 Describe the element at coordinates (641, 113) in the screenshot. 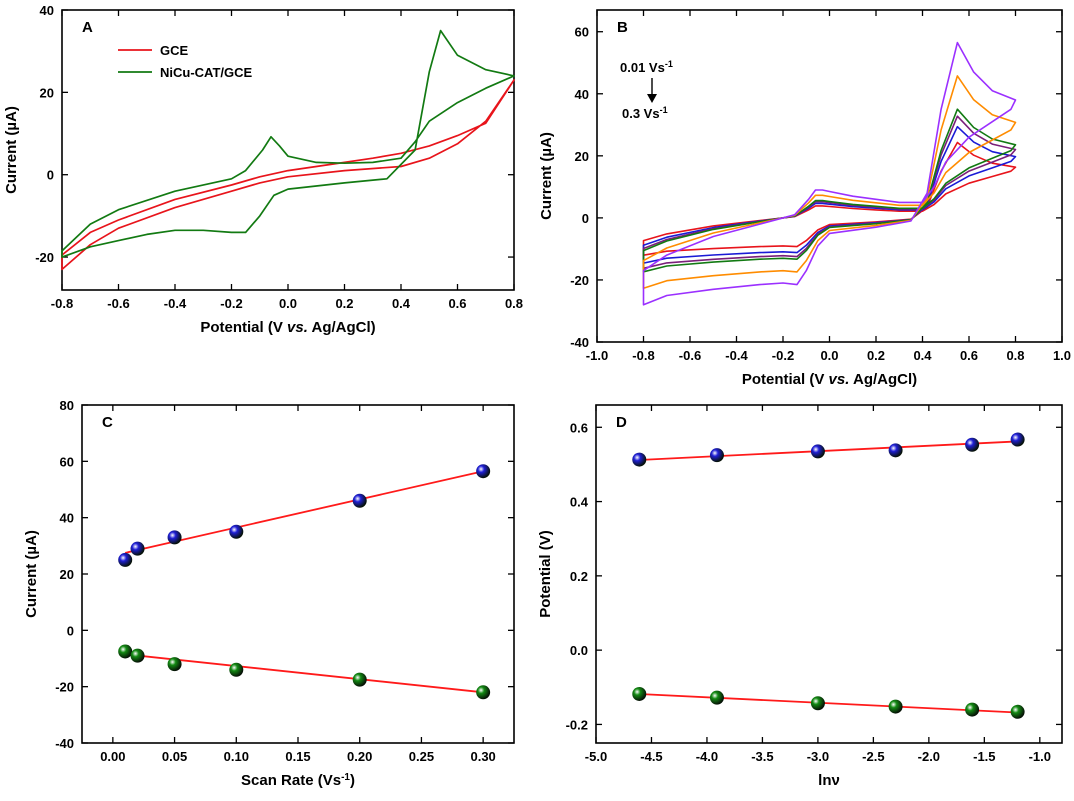

I see `label-part: 0.3 Vs` at that location.